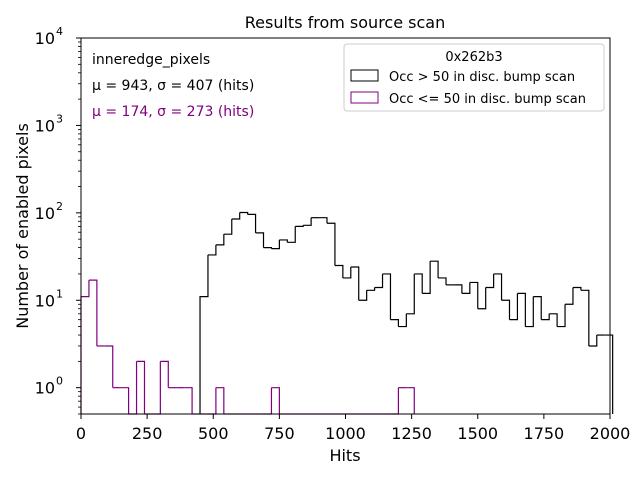 The image size is (640, 480). What do you see at coordinates (344, 455) in the screenshot?
I see `x-axis-label: Hits` at bounding box center [344, 455].